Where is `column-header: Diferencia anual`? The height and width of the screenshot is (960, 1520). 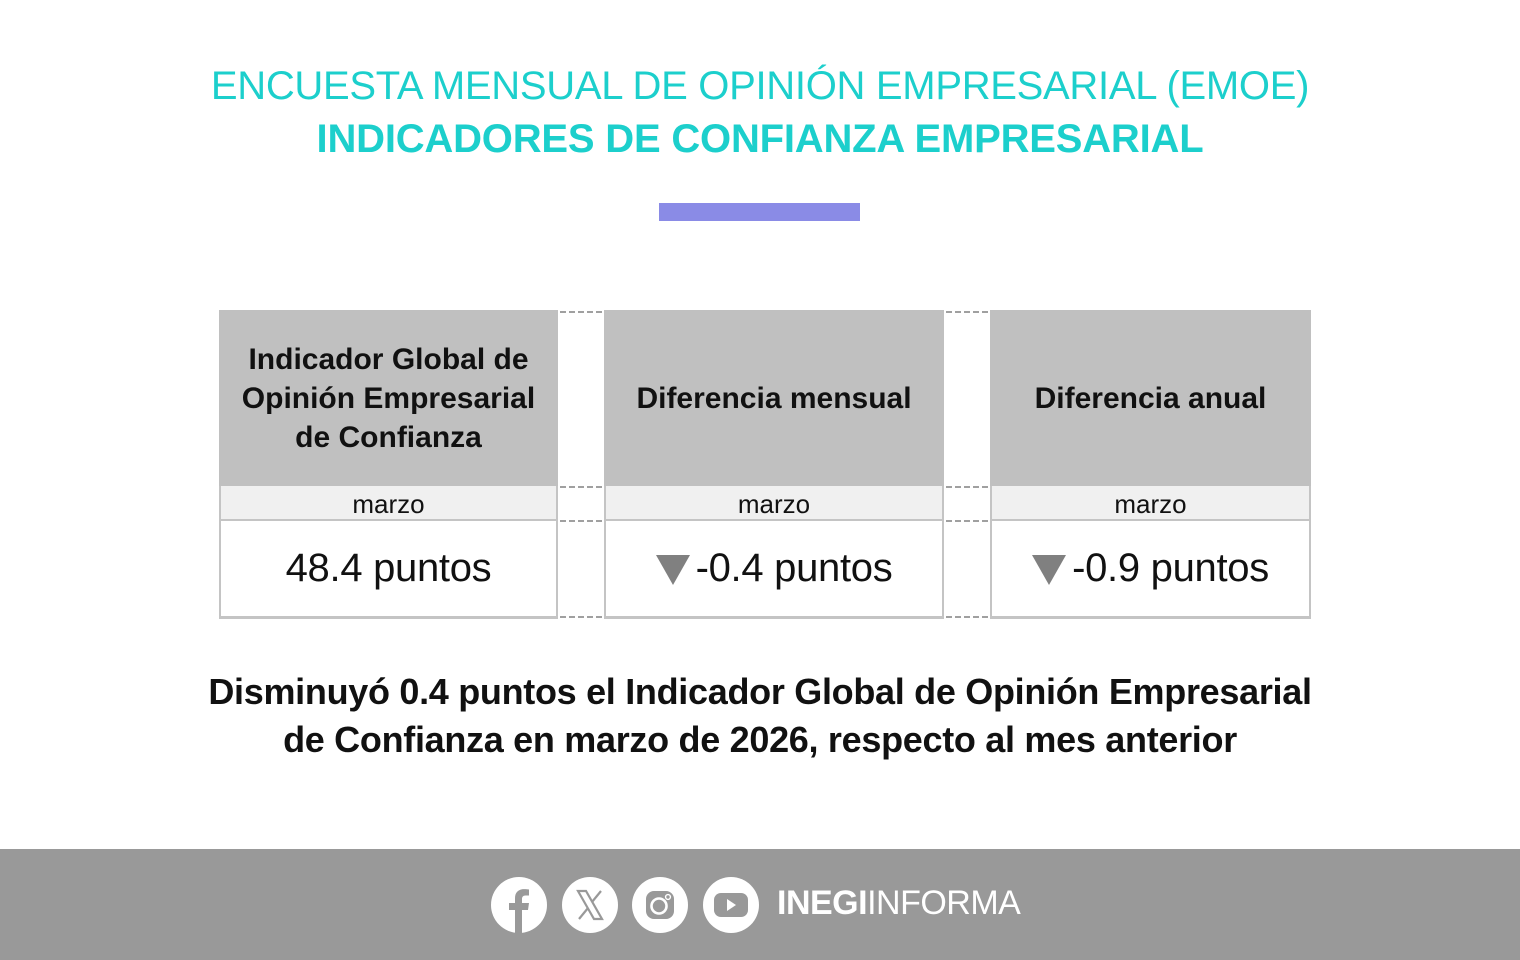 column-header: Diferencia anual is located at coordinates (1150, 398).